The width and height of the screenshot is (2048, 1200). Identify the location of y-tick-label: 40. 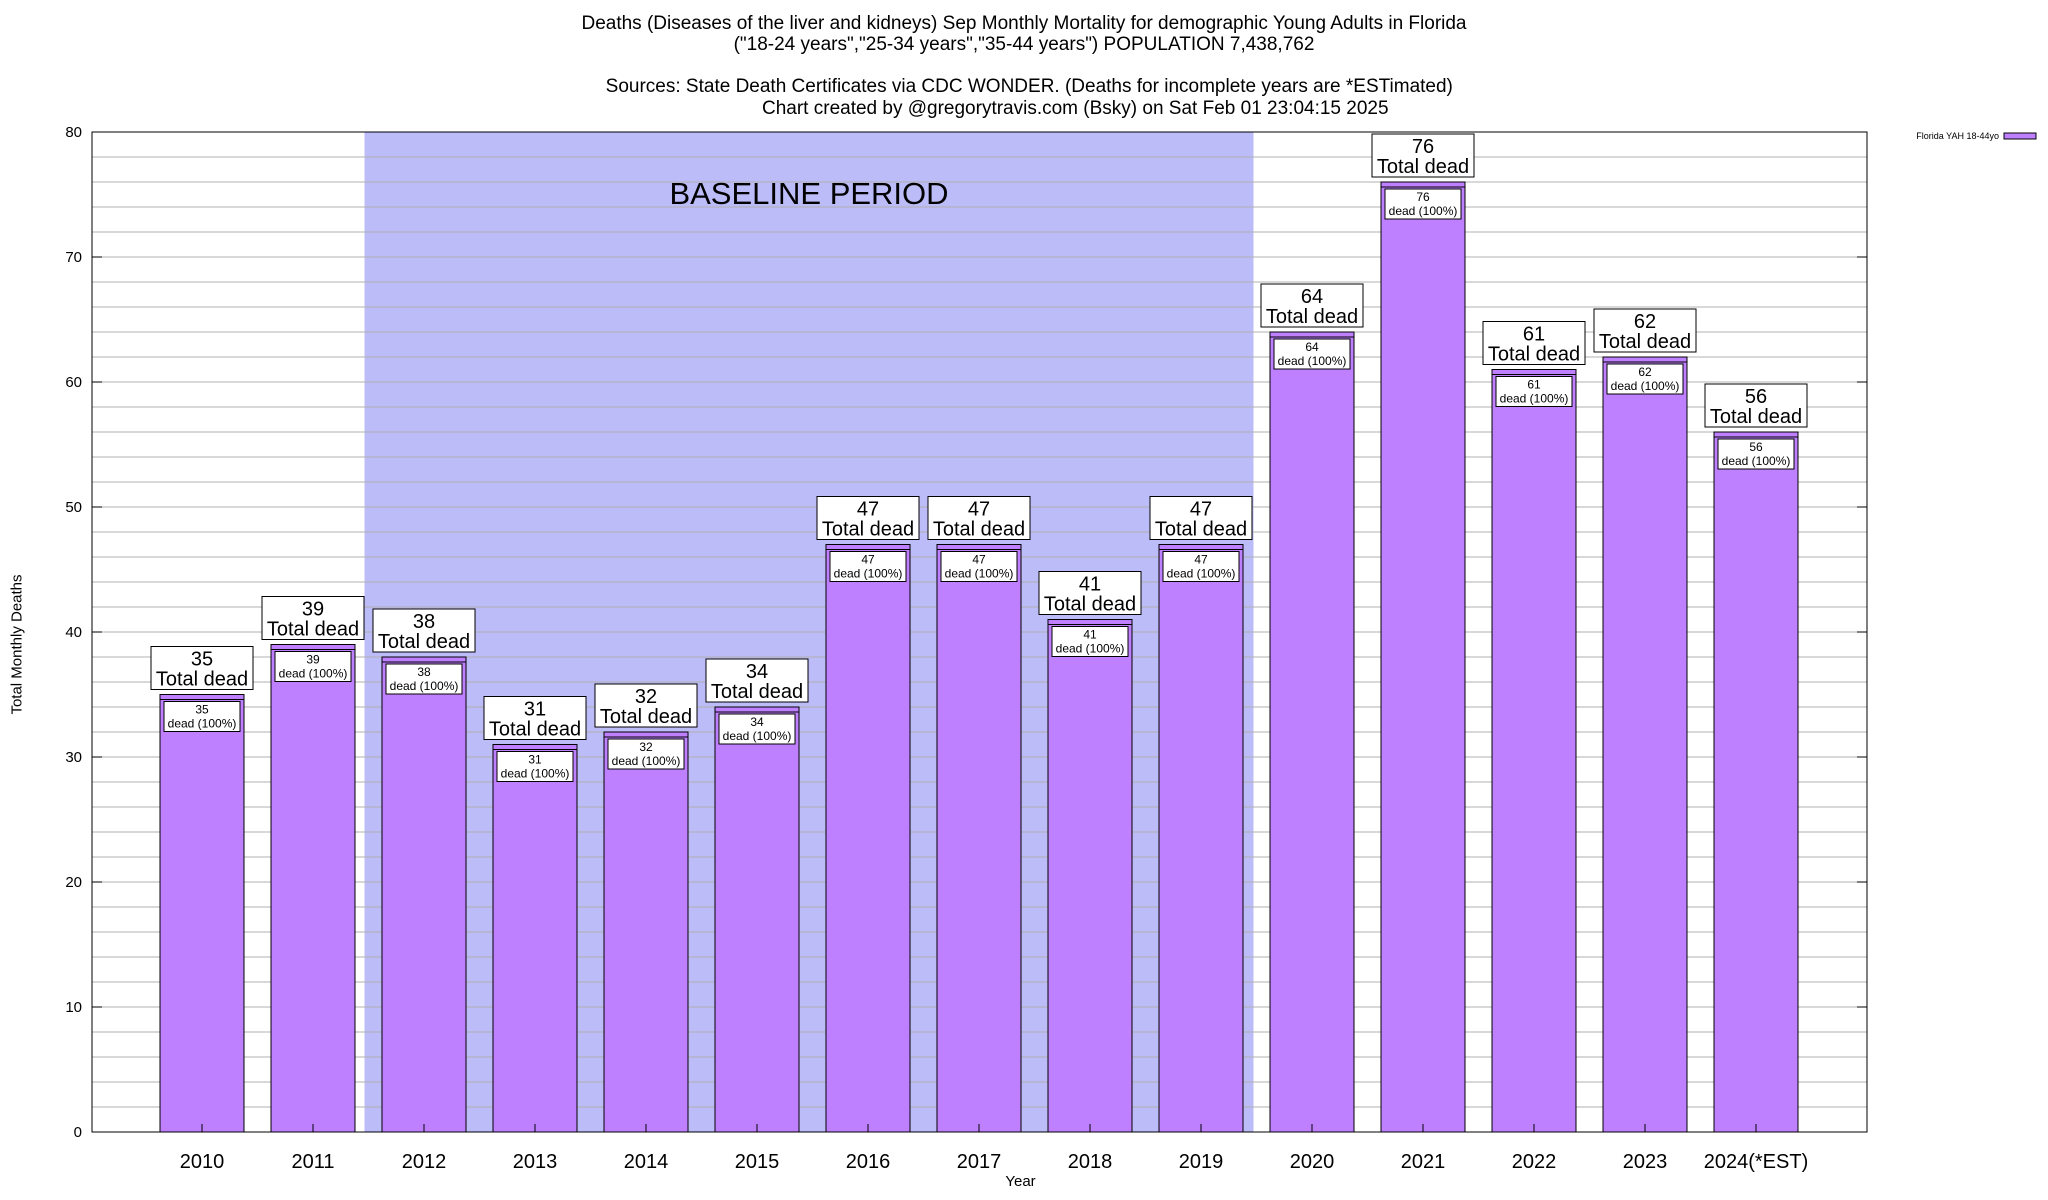
(73, 632).